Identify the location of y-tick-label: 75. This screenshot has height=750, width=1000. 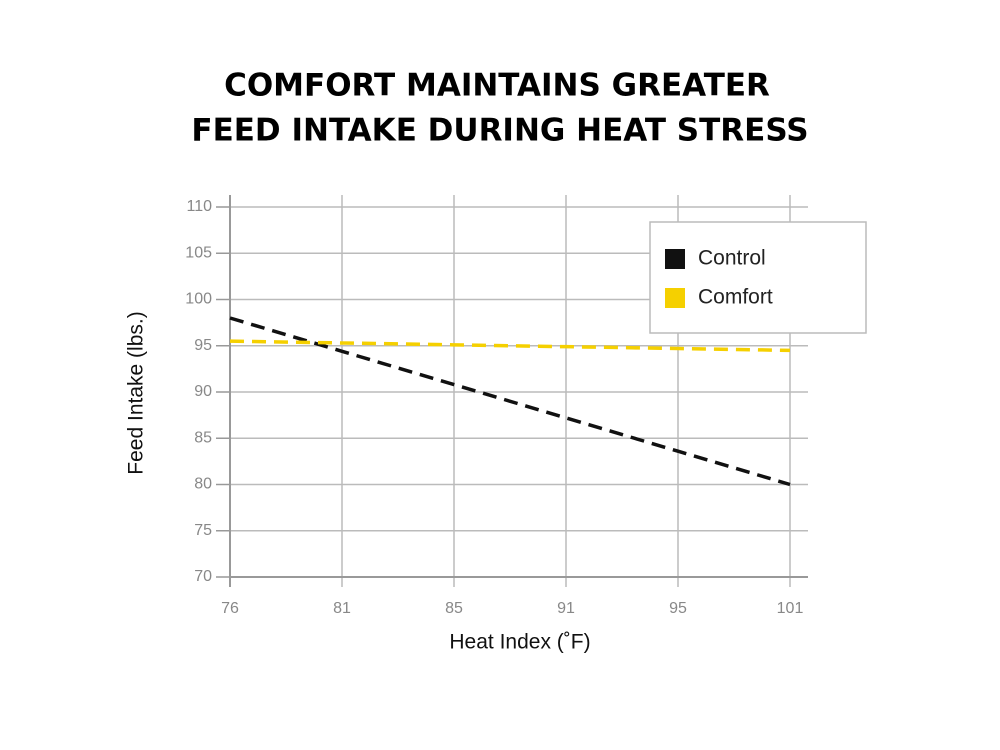
(203, 530).